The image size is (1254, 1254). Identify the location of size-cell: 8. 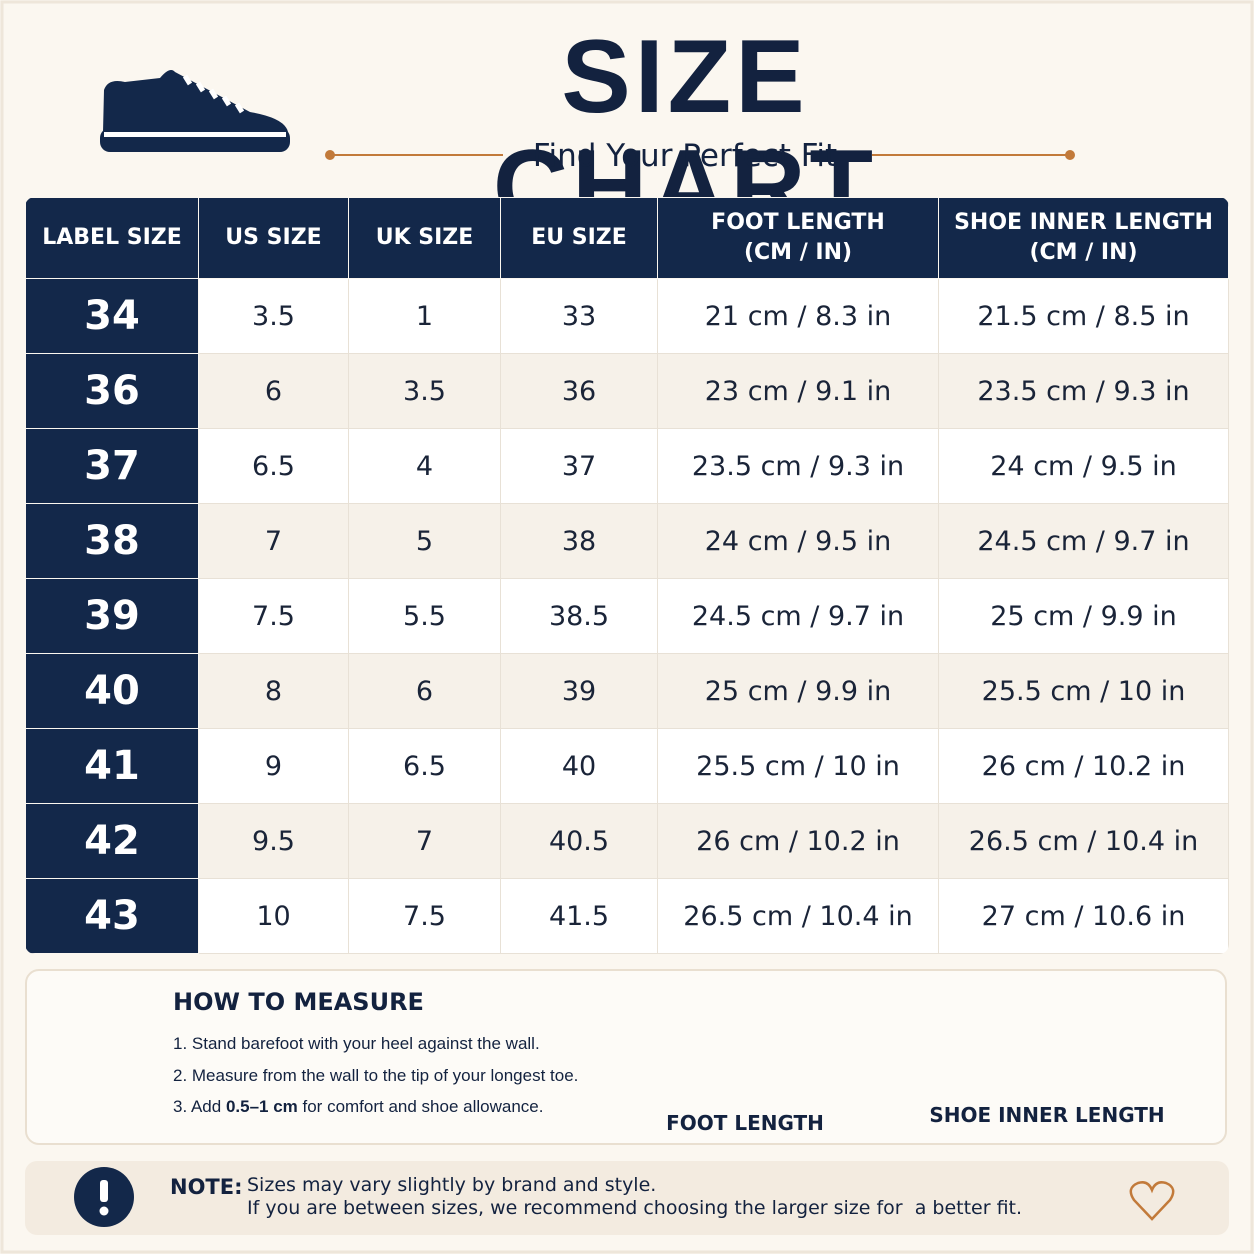
(273, 691).